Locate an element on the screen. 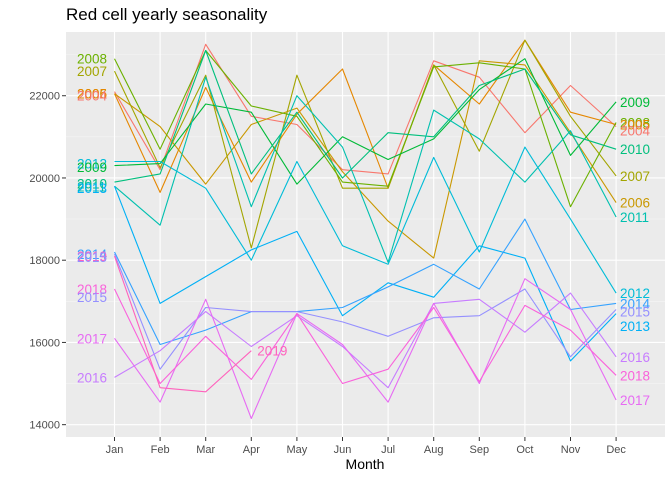 The width and height of the screenshot is (672, 485). x-tick-label: Jun is located at coordinates (343, 450).